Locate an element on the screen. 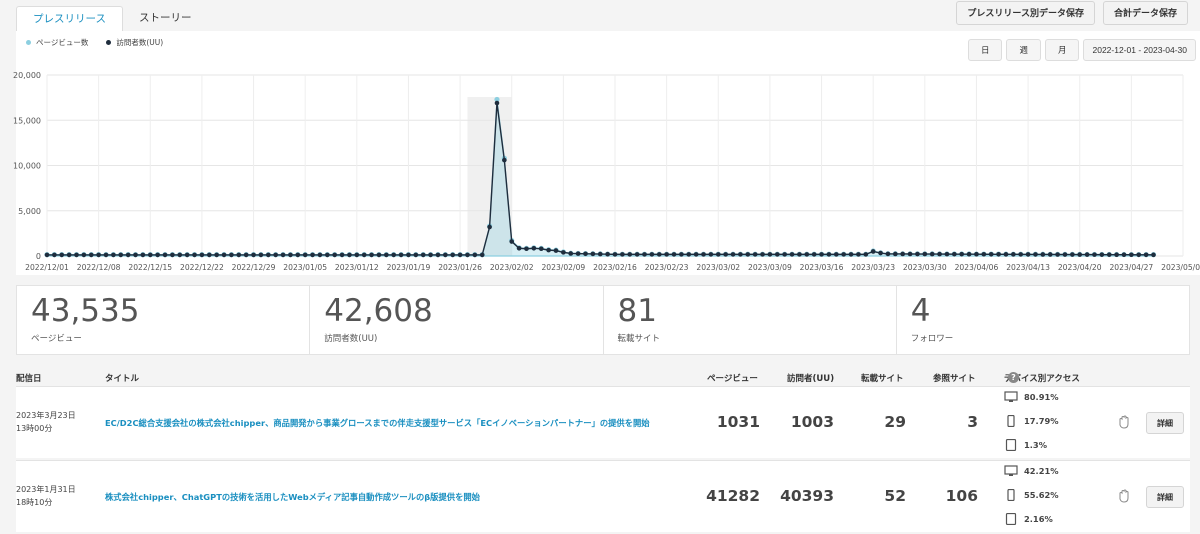 The image size is (1200, 534). date-range-picker: 2022-12-01 - 2023-04-30 is located at coordinates (1139, 50).